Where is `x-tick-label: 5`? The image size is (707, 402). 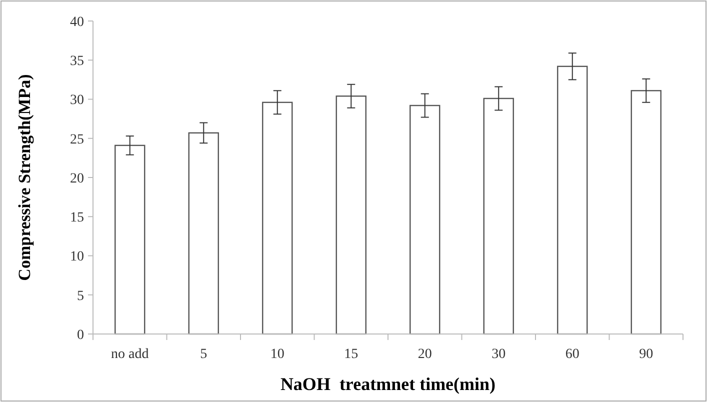 x-tick-label: 5 is located at coordinates (204, 354).